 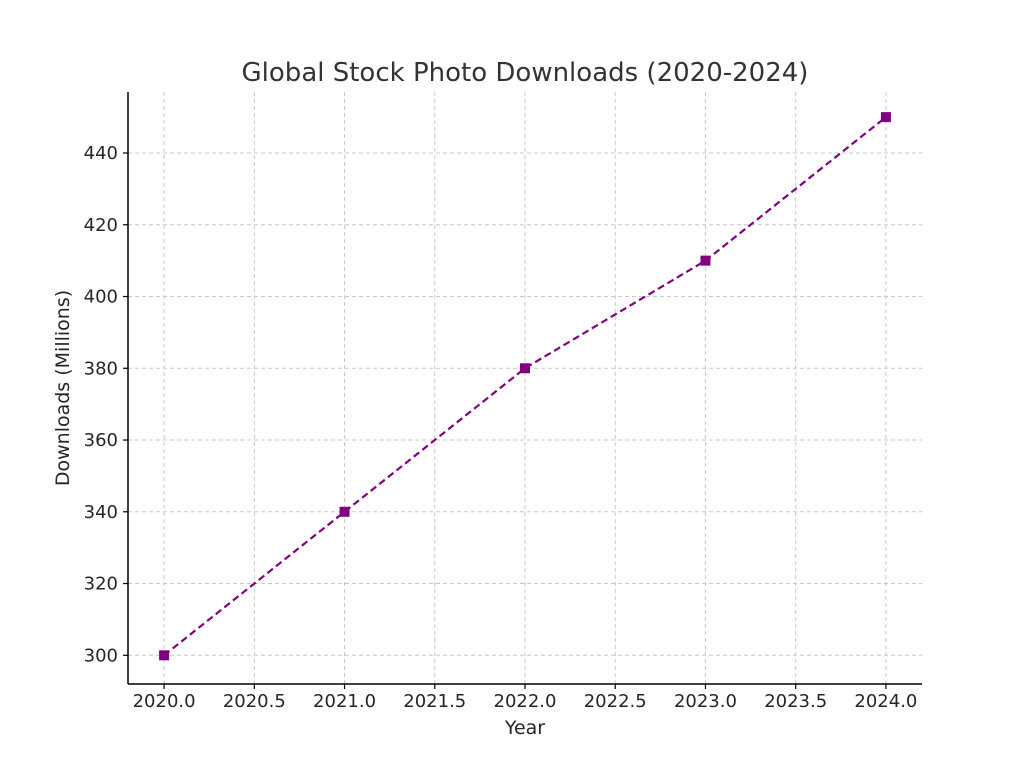 I want to click on x-axis-label: Year, so click(x=524, y=728).